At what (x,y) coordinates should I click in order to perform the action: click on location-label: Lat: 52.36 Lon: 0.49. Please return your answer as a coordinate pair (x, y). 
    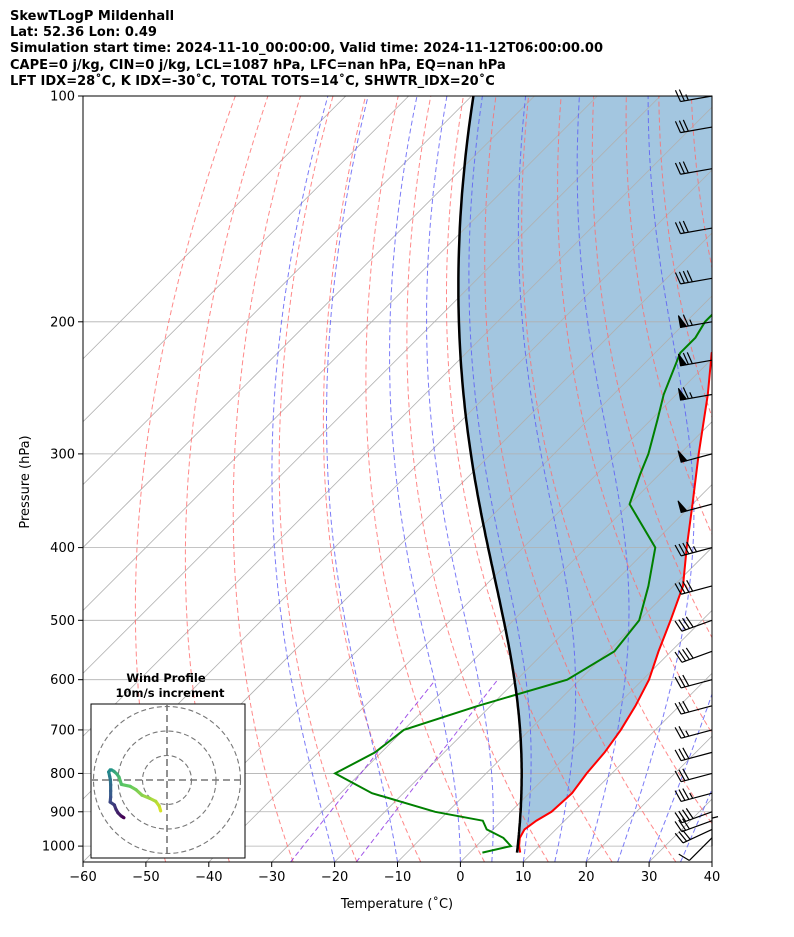
    Looking at the image, I should click on (83, 33).